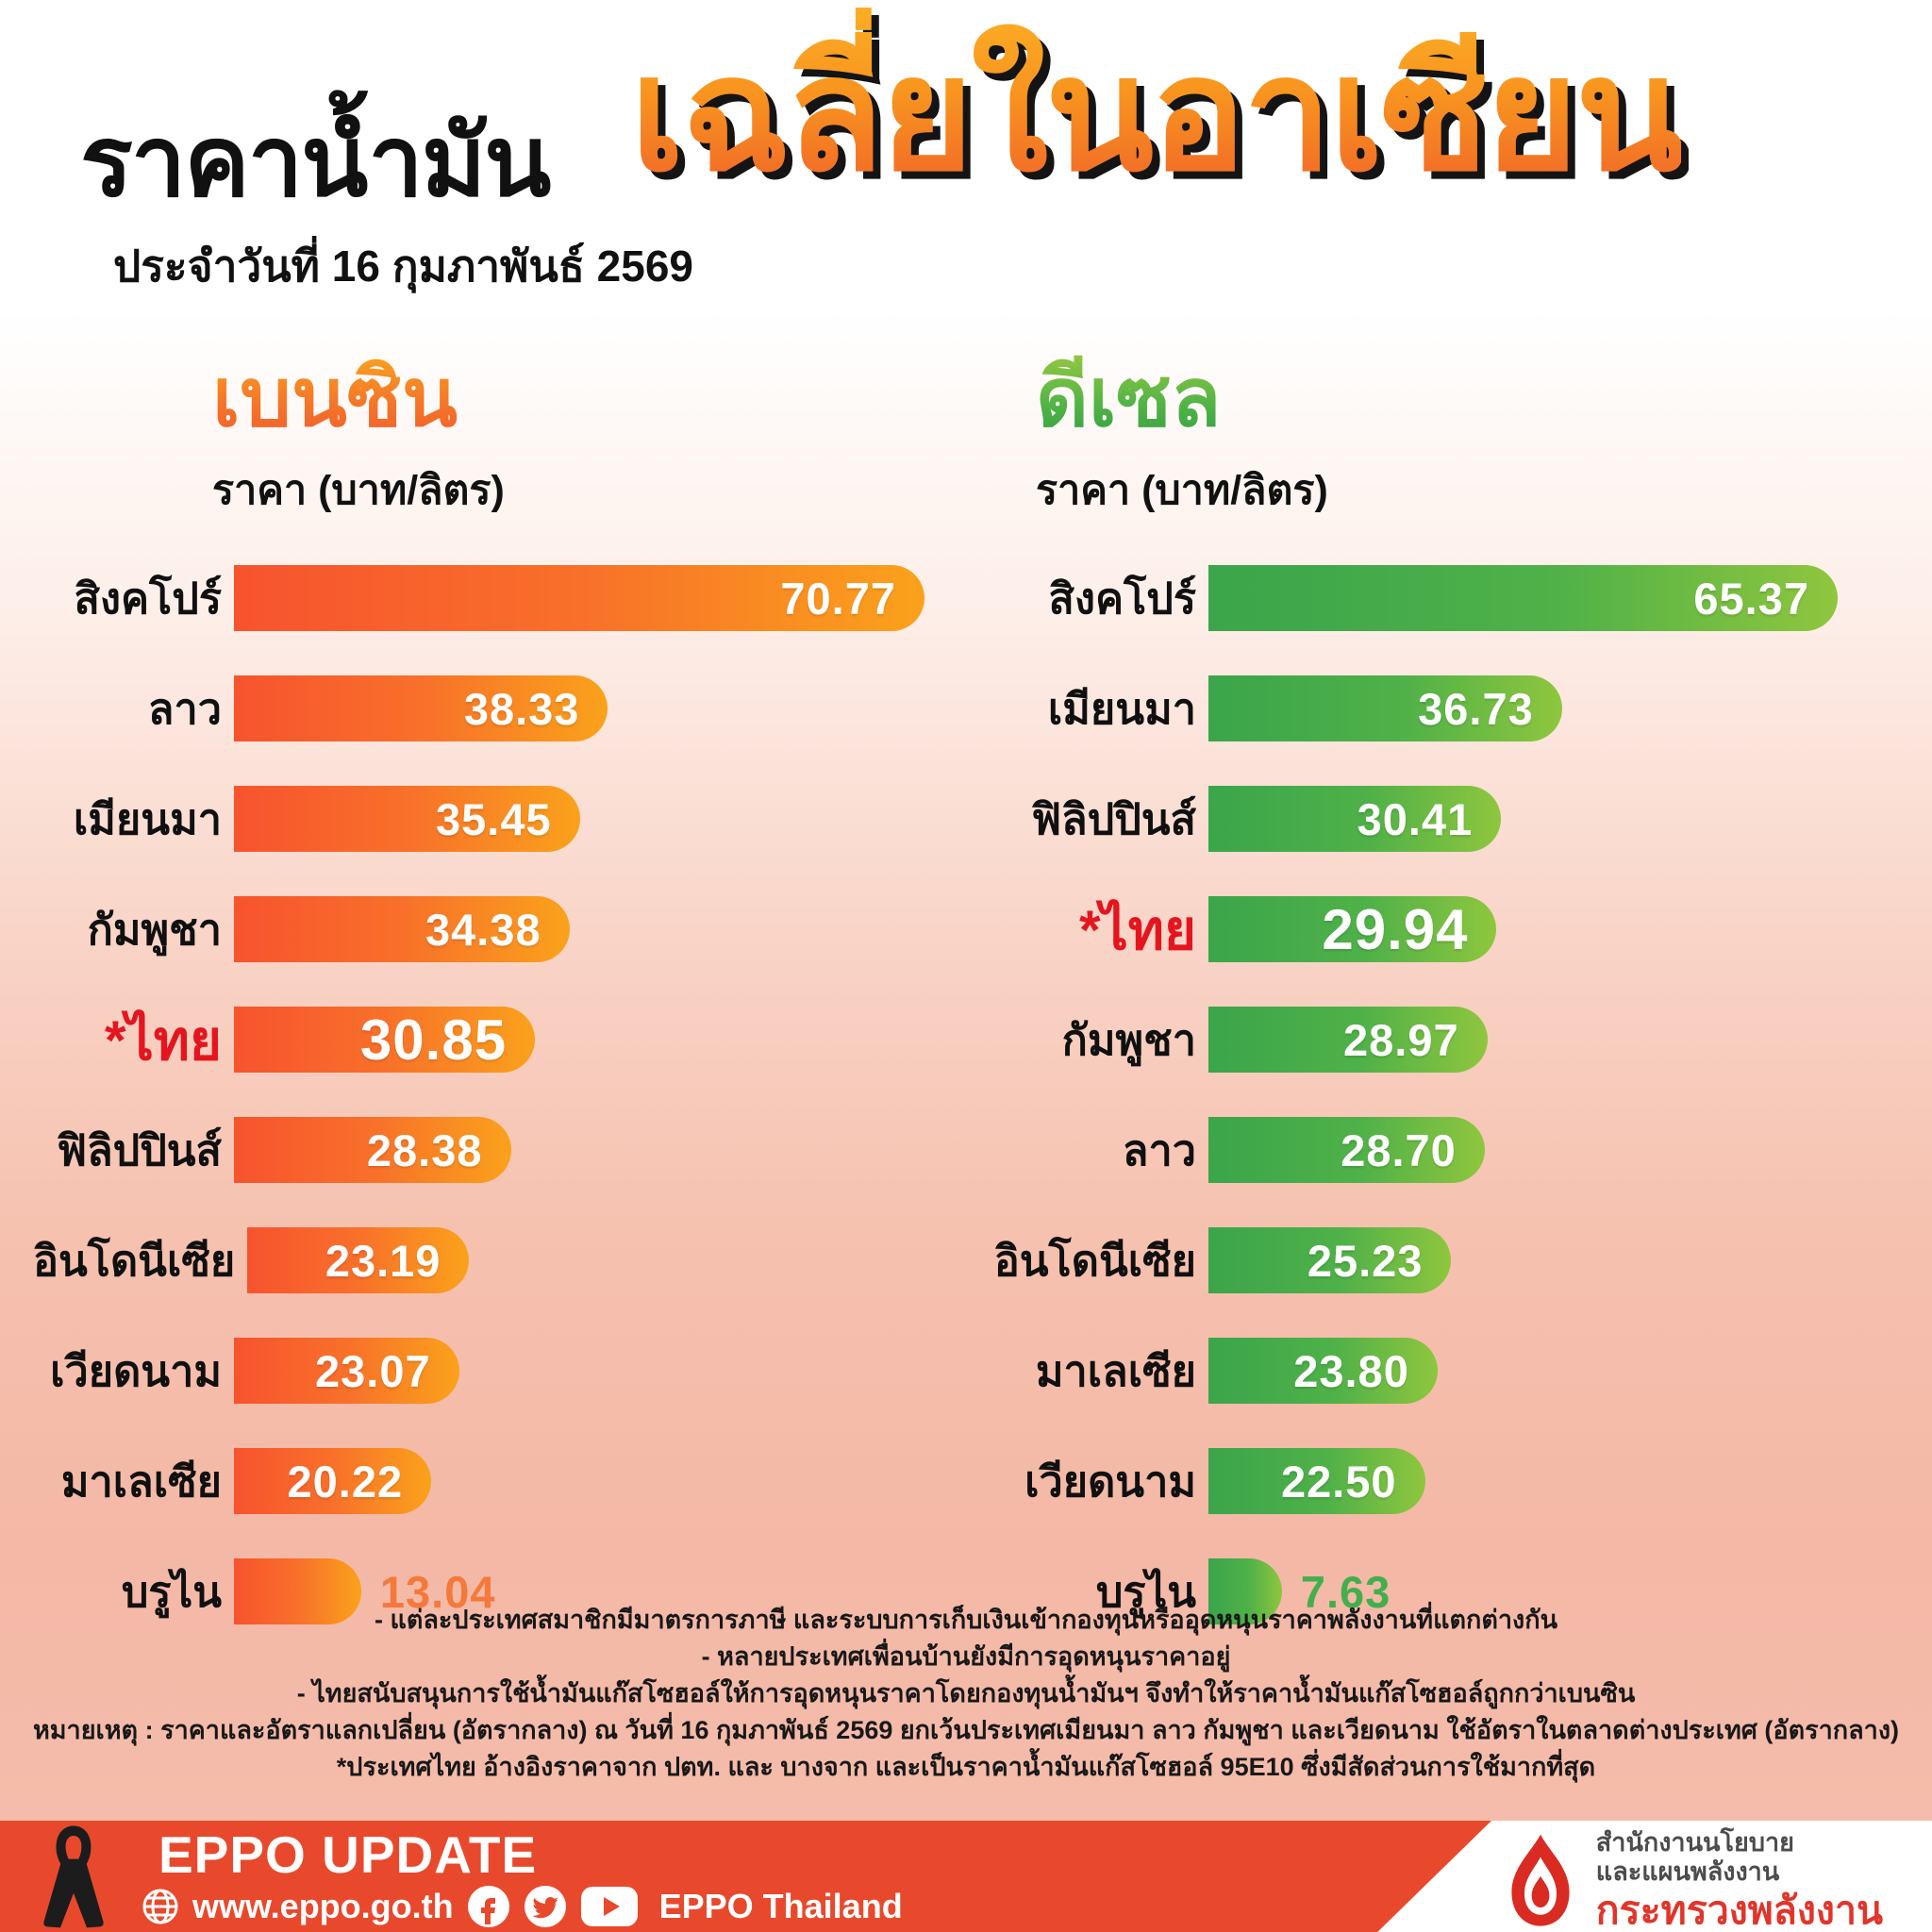 This screenshot has width=1932, height=1932. I want to click on value-bar: 30.41, so click(1355, 819).